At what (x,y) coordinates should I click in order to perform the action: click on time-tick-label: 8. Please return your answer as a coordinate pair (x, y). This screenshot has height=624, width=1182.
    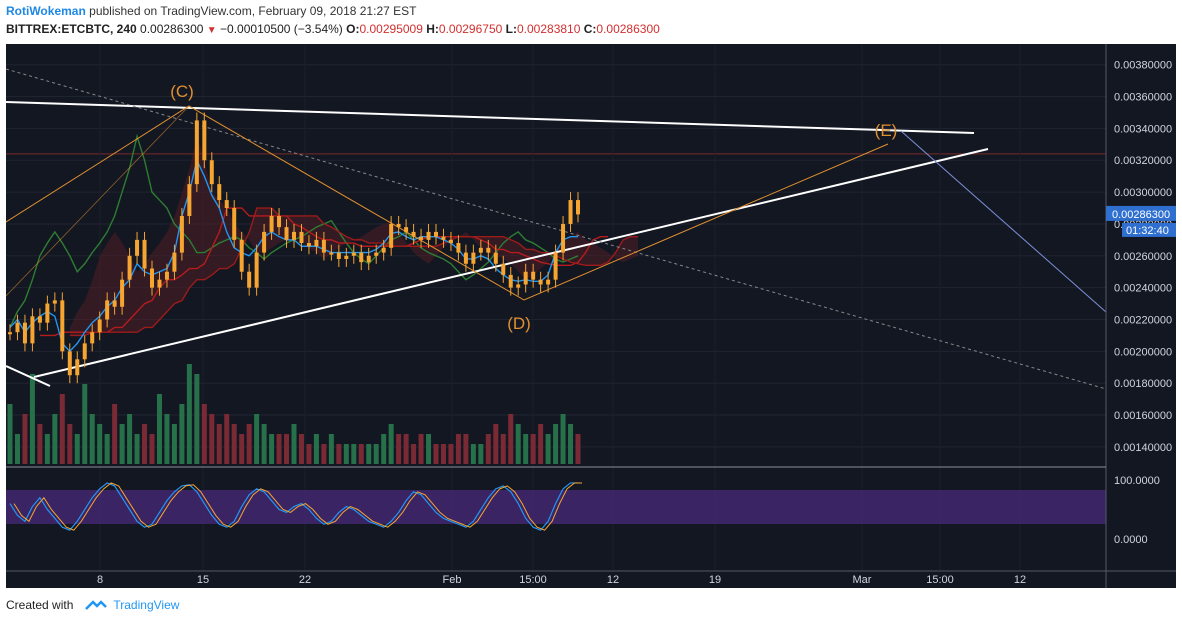
    Looking at the image, I should click on (100, 580).